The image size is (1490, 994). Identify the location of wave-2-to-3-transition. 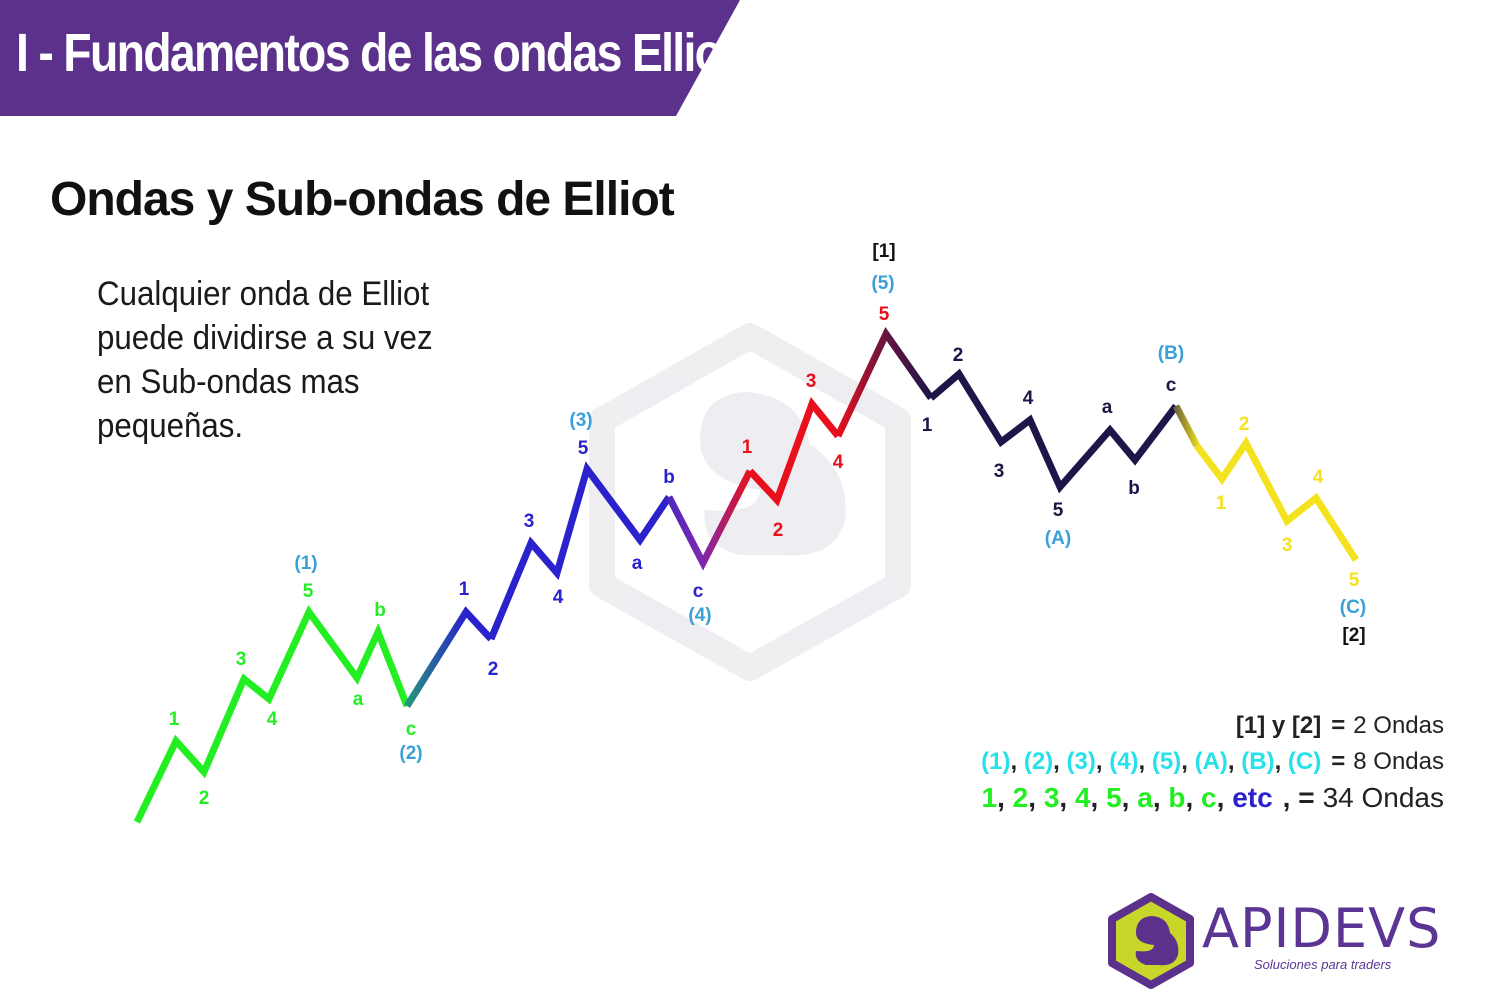
(449, 657).